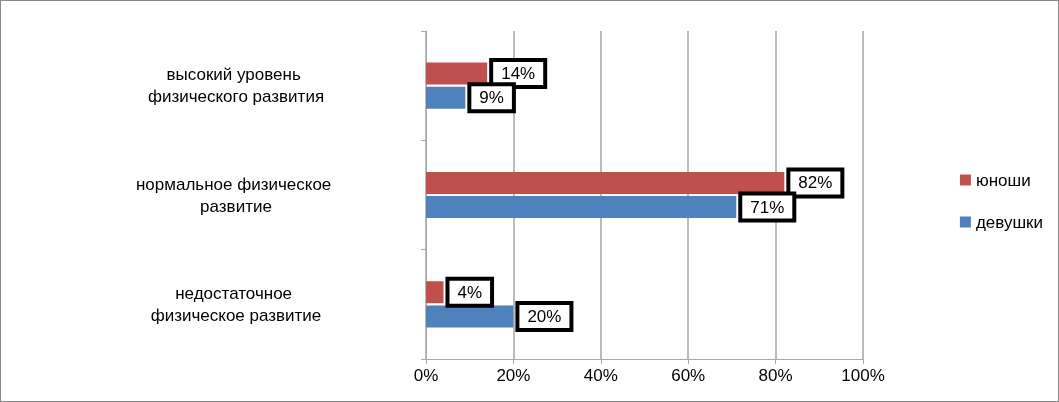 The width and height of the screenshot is (1059, 402). I want to click on x-tick-label: 0%, so click(426, 375).